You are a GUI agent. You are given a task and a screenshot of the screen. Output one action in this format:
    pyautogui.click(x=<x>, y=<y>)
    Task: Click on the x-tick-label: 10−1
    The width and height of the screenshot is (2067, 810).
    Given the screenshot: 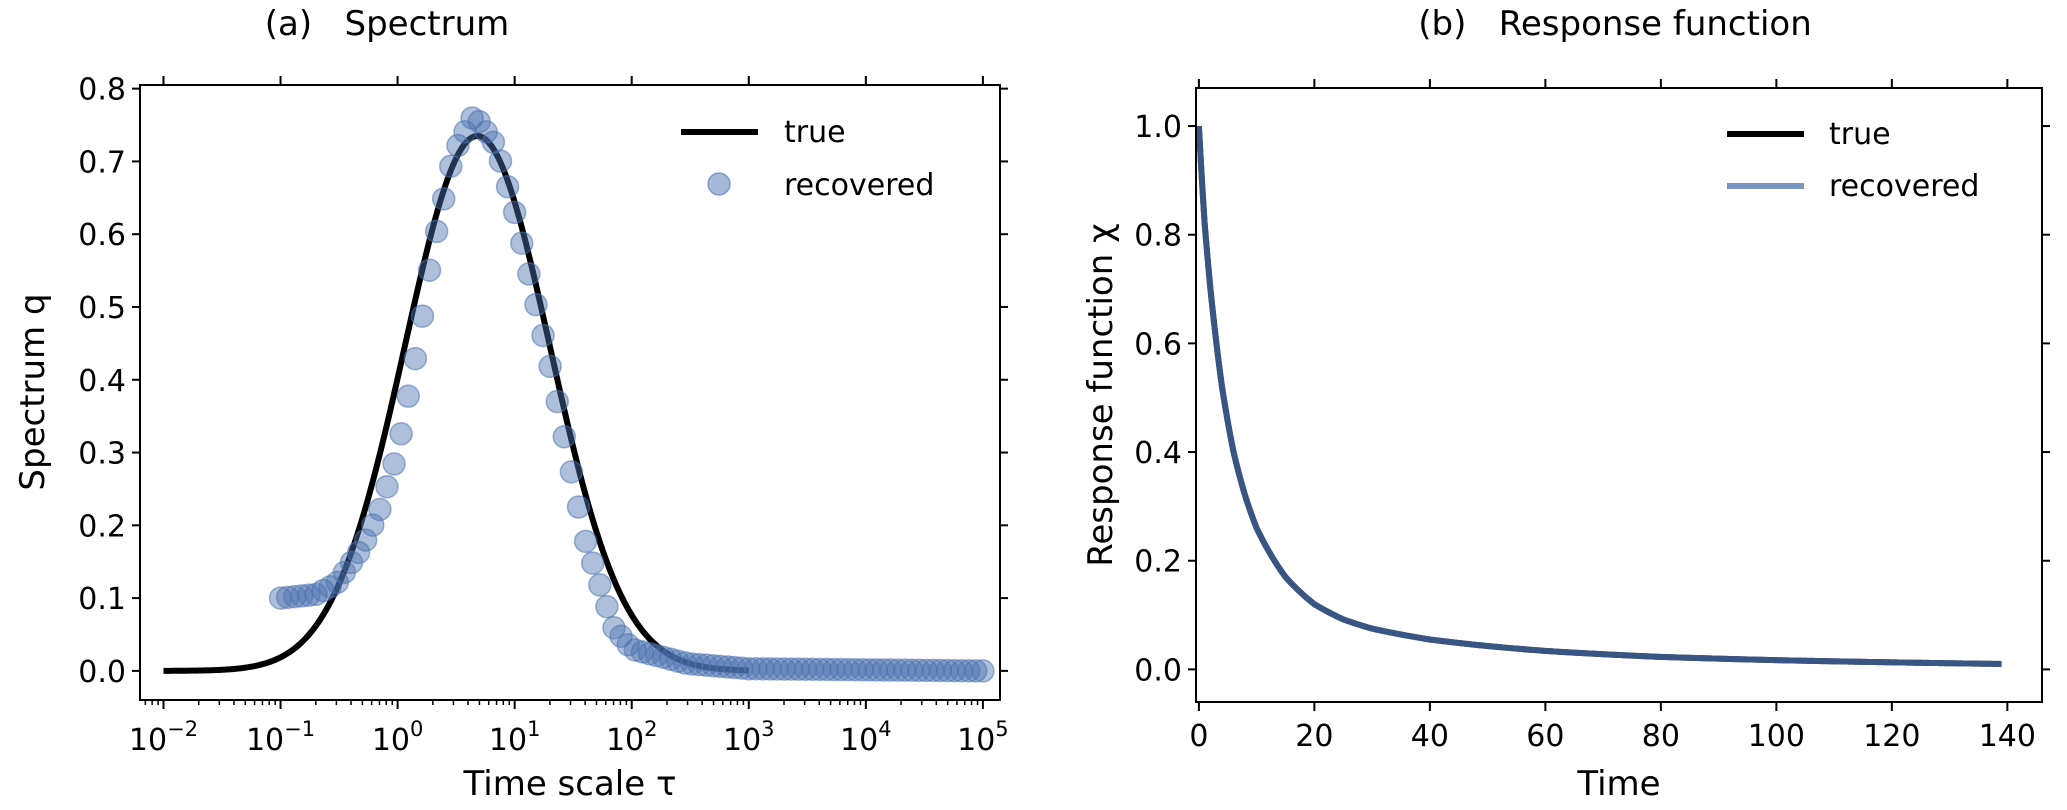 What is the action you would take?
    pyautogui.click(x=280, y=737)
    